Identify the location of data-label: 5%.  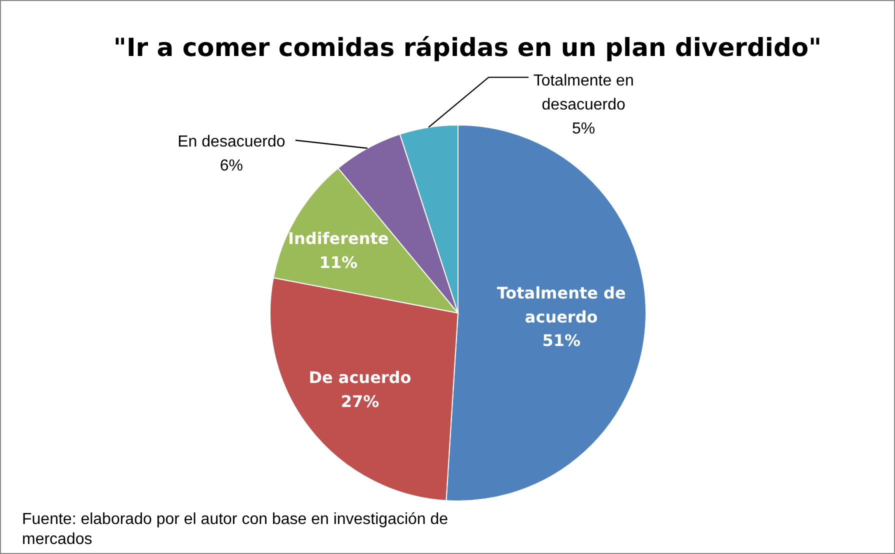
(584, 129).